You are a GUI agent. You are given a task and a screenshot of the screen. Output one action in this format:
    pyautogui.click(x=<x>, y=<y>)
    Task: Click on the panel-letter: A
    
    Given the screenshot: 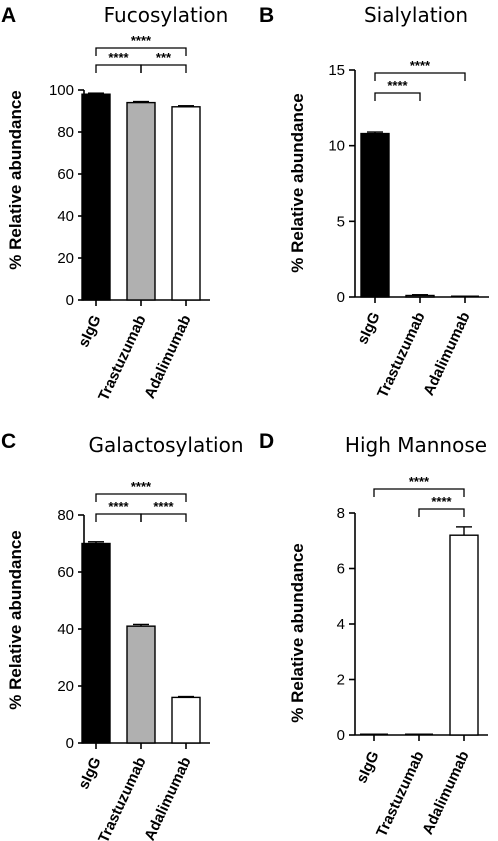 What is the action you would take?
    pyautogui.click(x=8, y=15)
    